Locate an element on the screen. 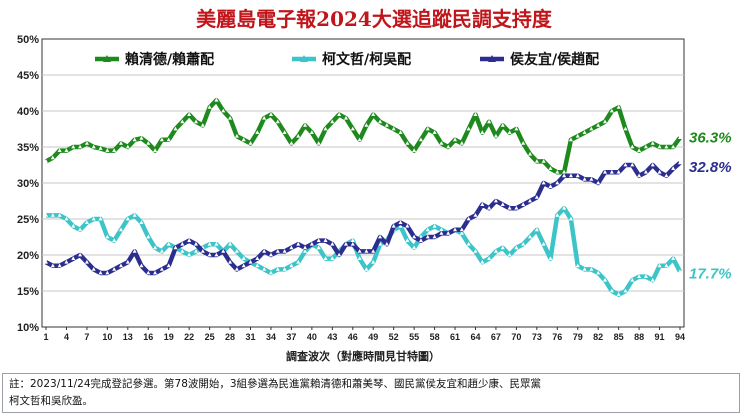 This screenshot has height=419, width=748. y-tick-label: 10% is located at coordinates (28, 328).